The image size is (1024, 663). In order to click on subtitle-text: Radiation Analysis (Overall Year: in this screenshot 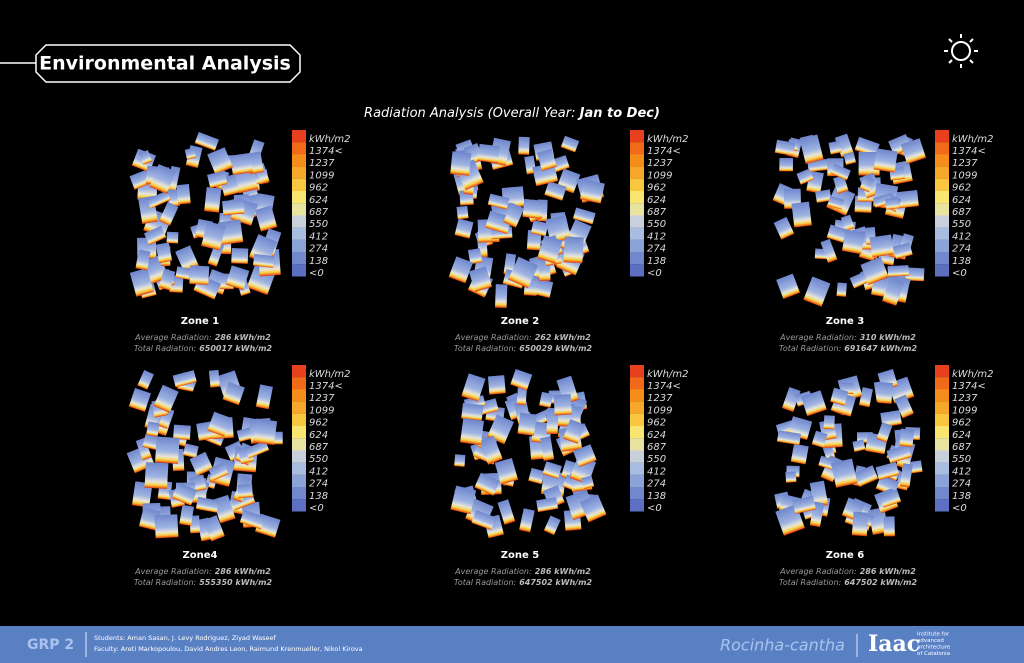, I will do `click(472, 113)`.